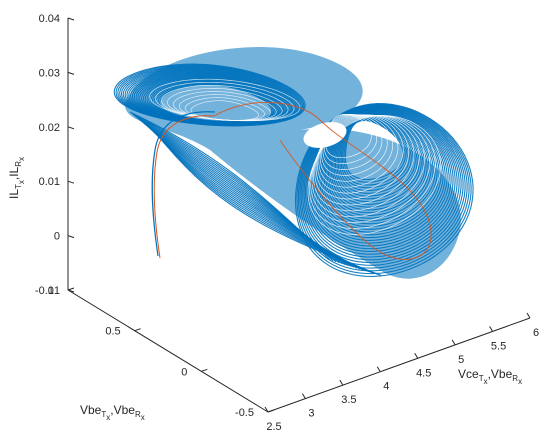 The width and height of the screenshot is (550, 442). Describe the element at coordinates (49, 73) in the screenshot. I see `z-tick-label: 0.03` at that location.